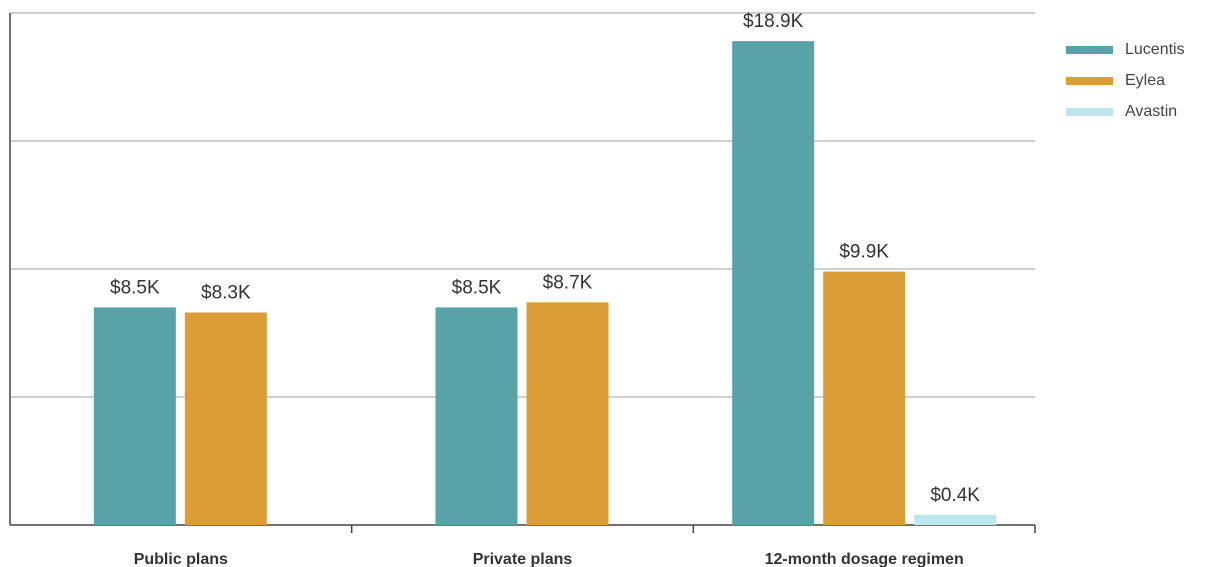 The height and width of the screenshot is (567, 1212). I want to click on legend-label-eylea: Eylea, so click(1145, 80).